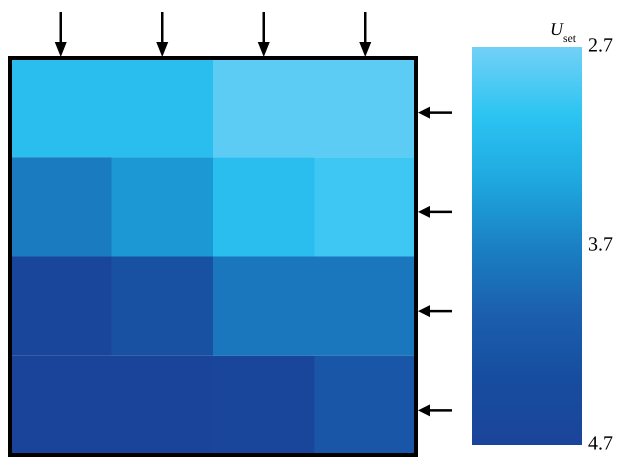  Describe the element at coordinates (600, 443) in the screenshot. I see `color-bar-label: 4.7` at that location.